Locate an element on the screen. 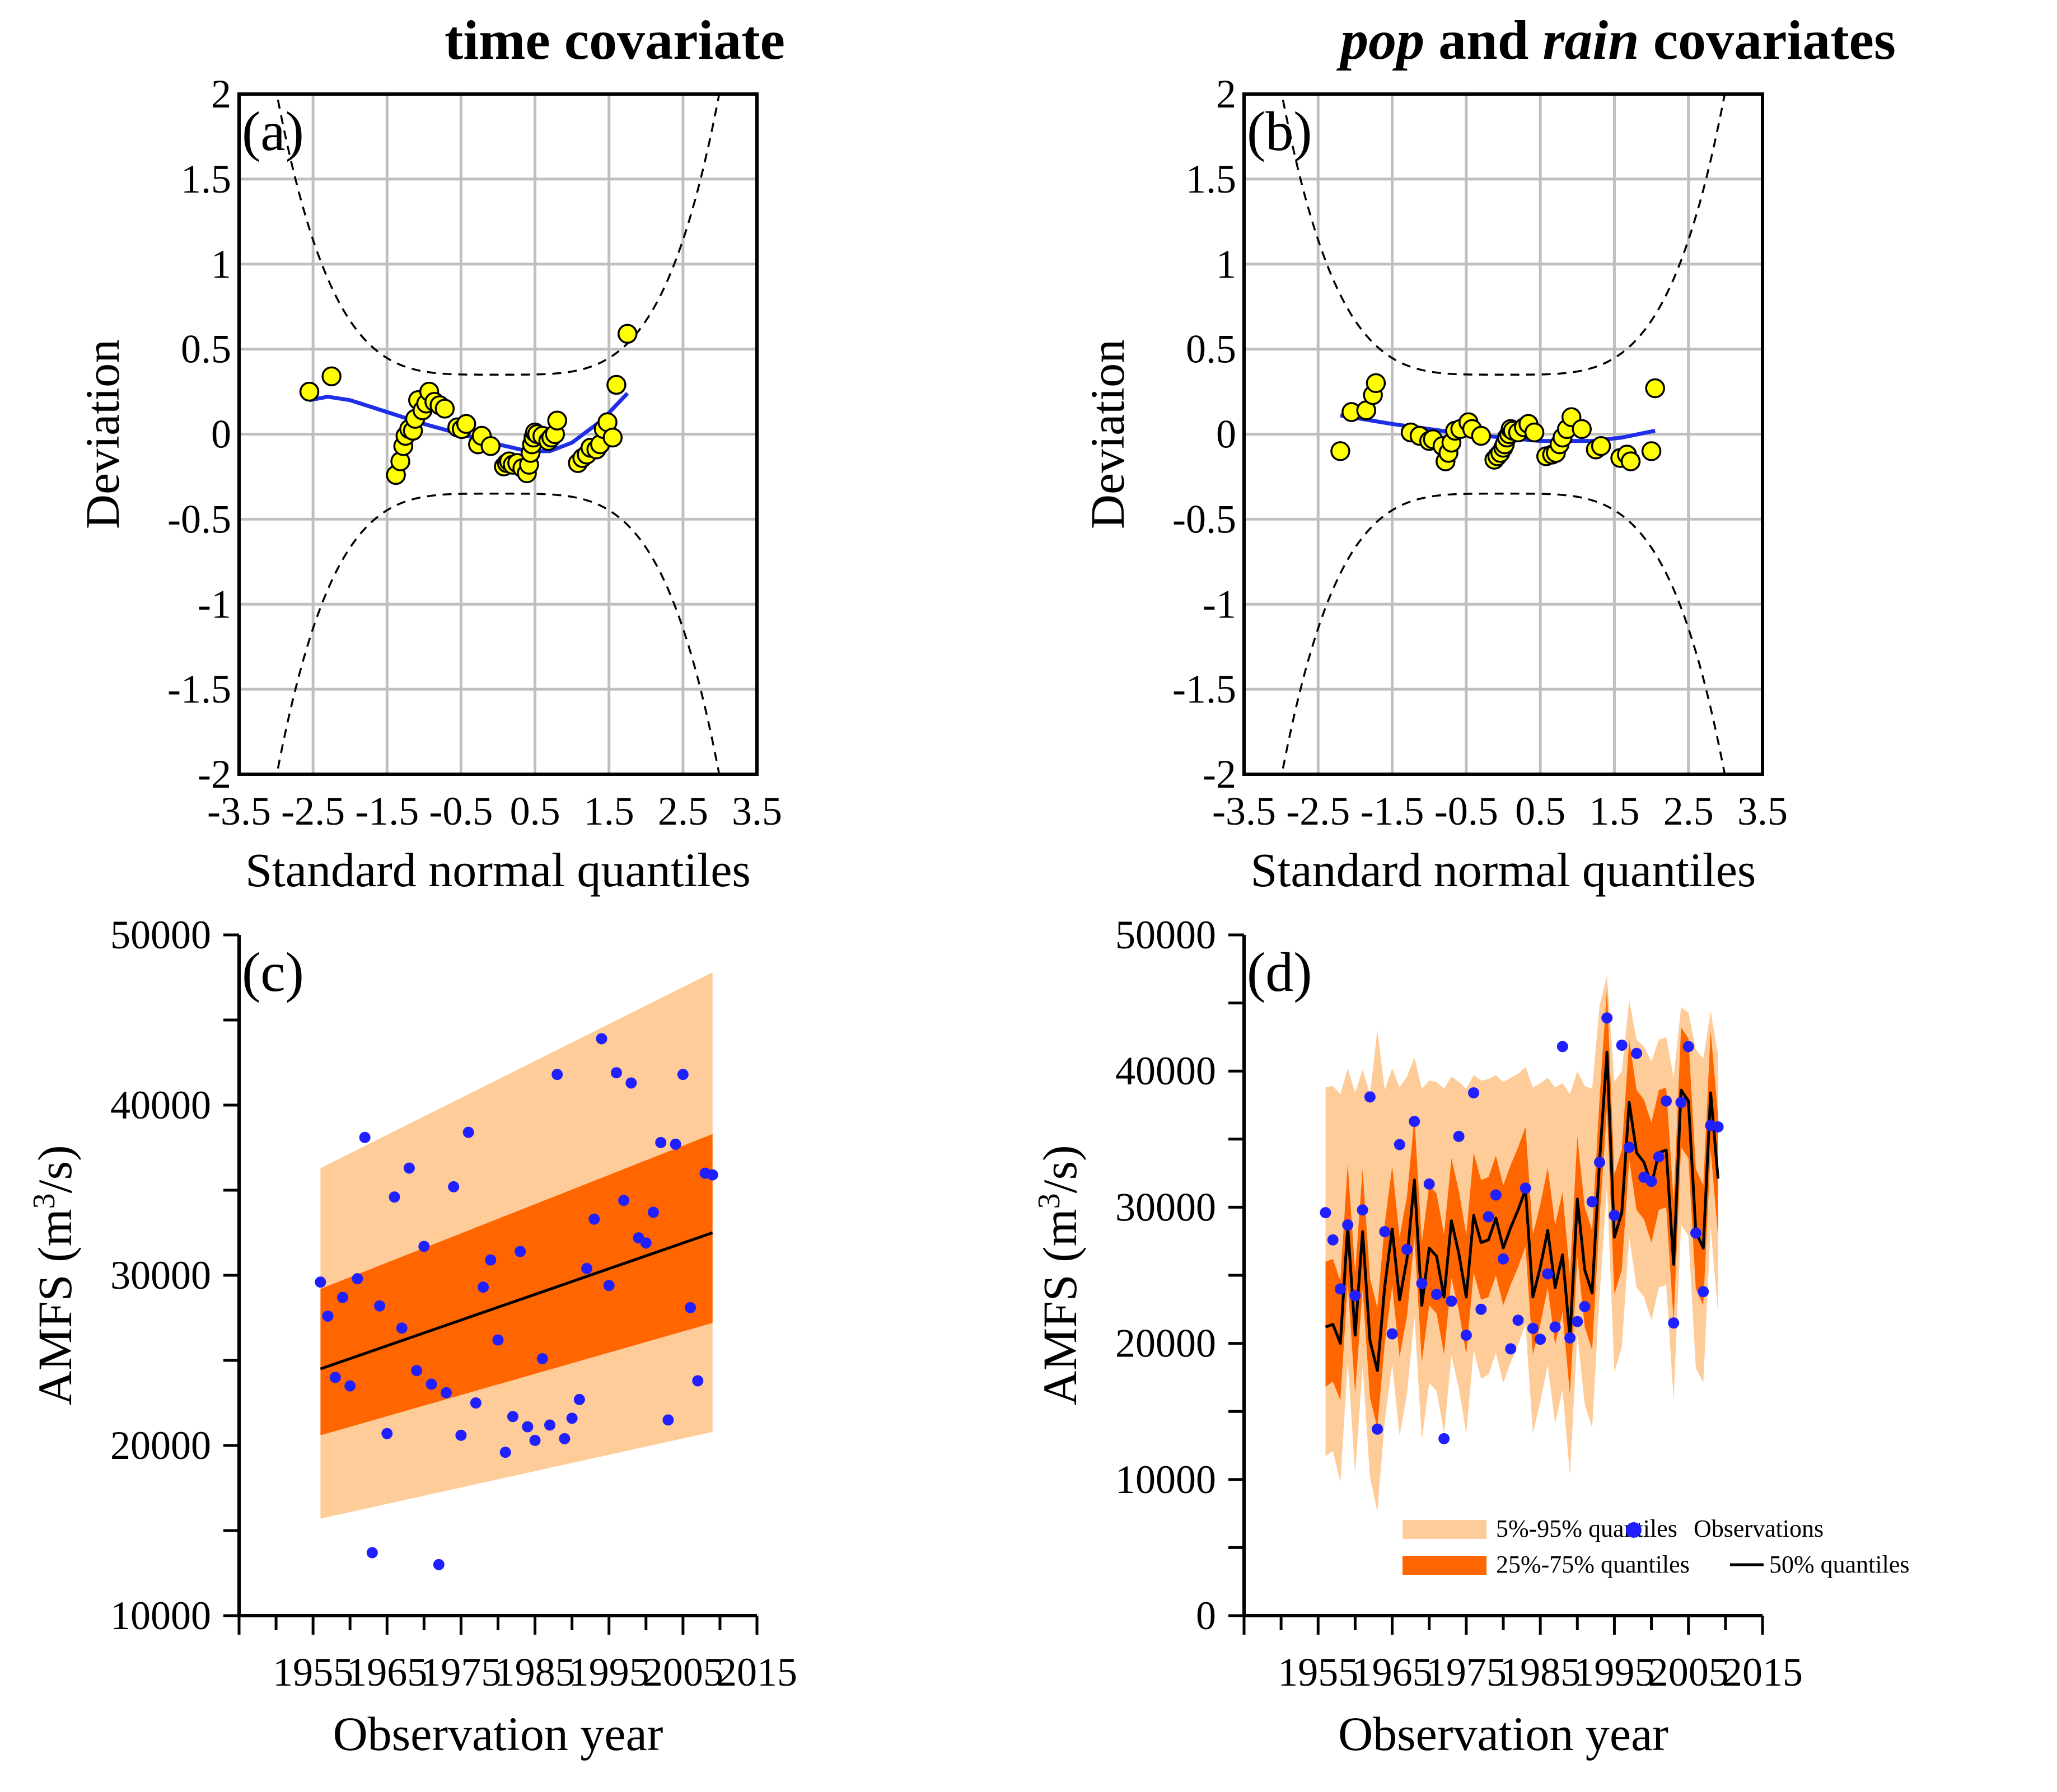 The image size is (2057, 1792). x-axis-label: Standard normal quantiles is located at coordinates (498, 870).